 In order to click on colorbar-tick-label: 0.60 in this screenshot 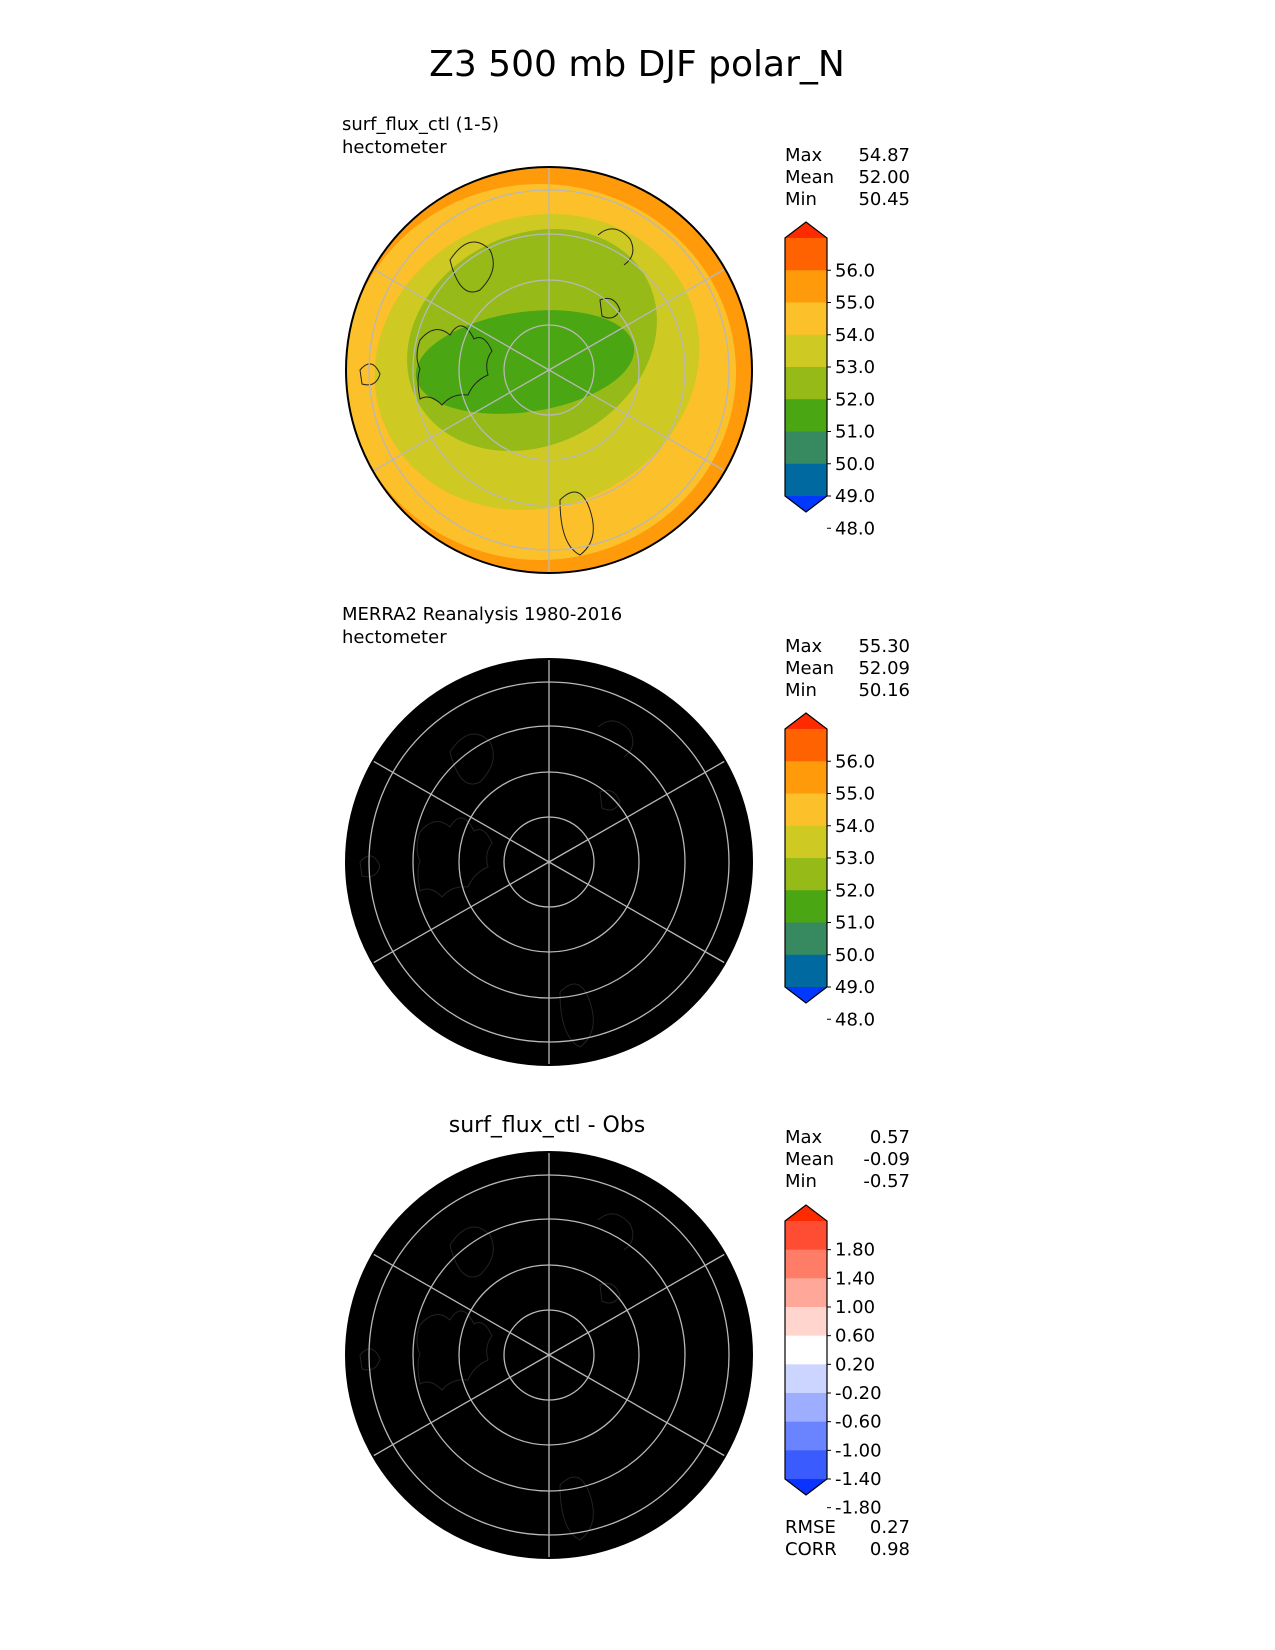, I will do `click(855, 1336)`.